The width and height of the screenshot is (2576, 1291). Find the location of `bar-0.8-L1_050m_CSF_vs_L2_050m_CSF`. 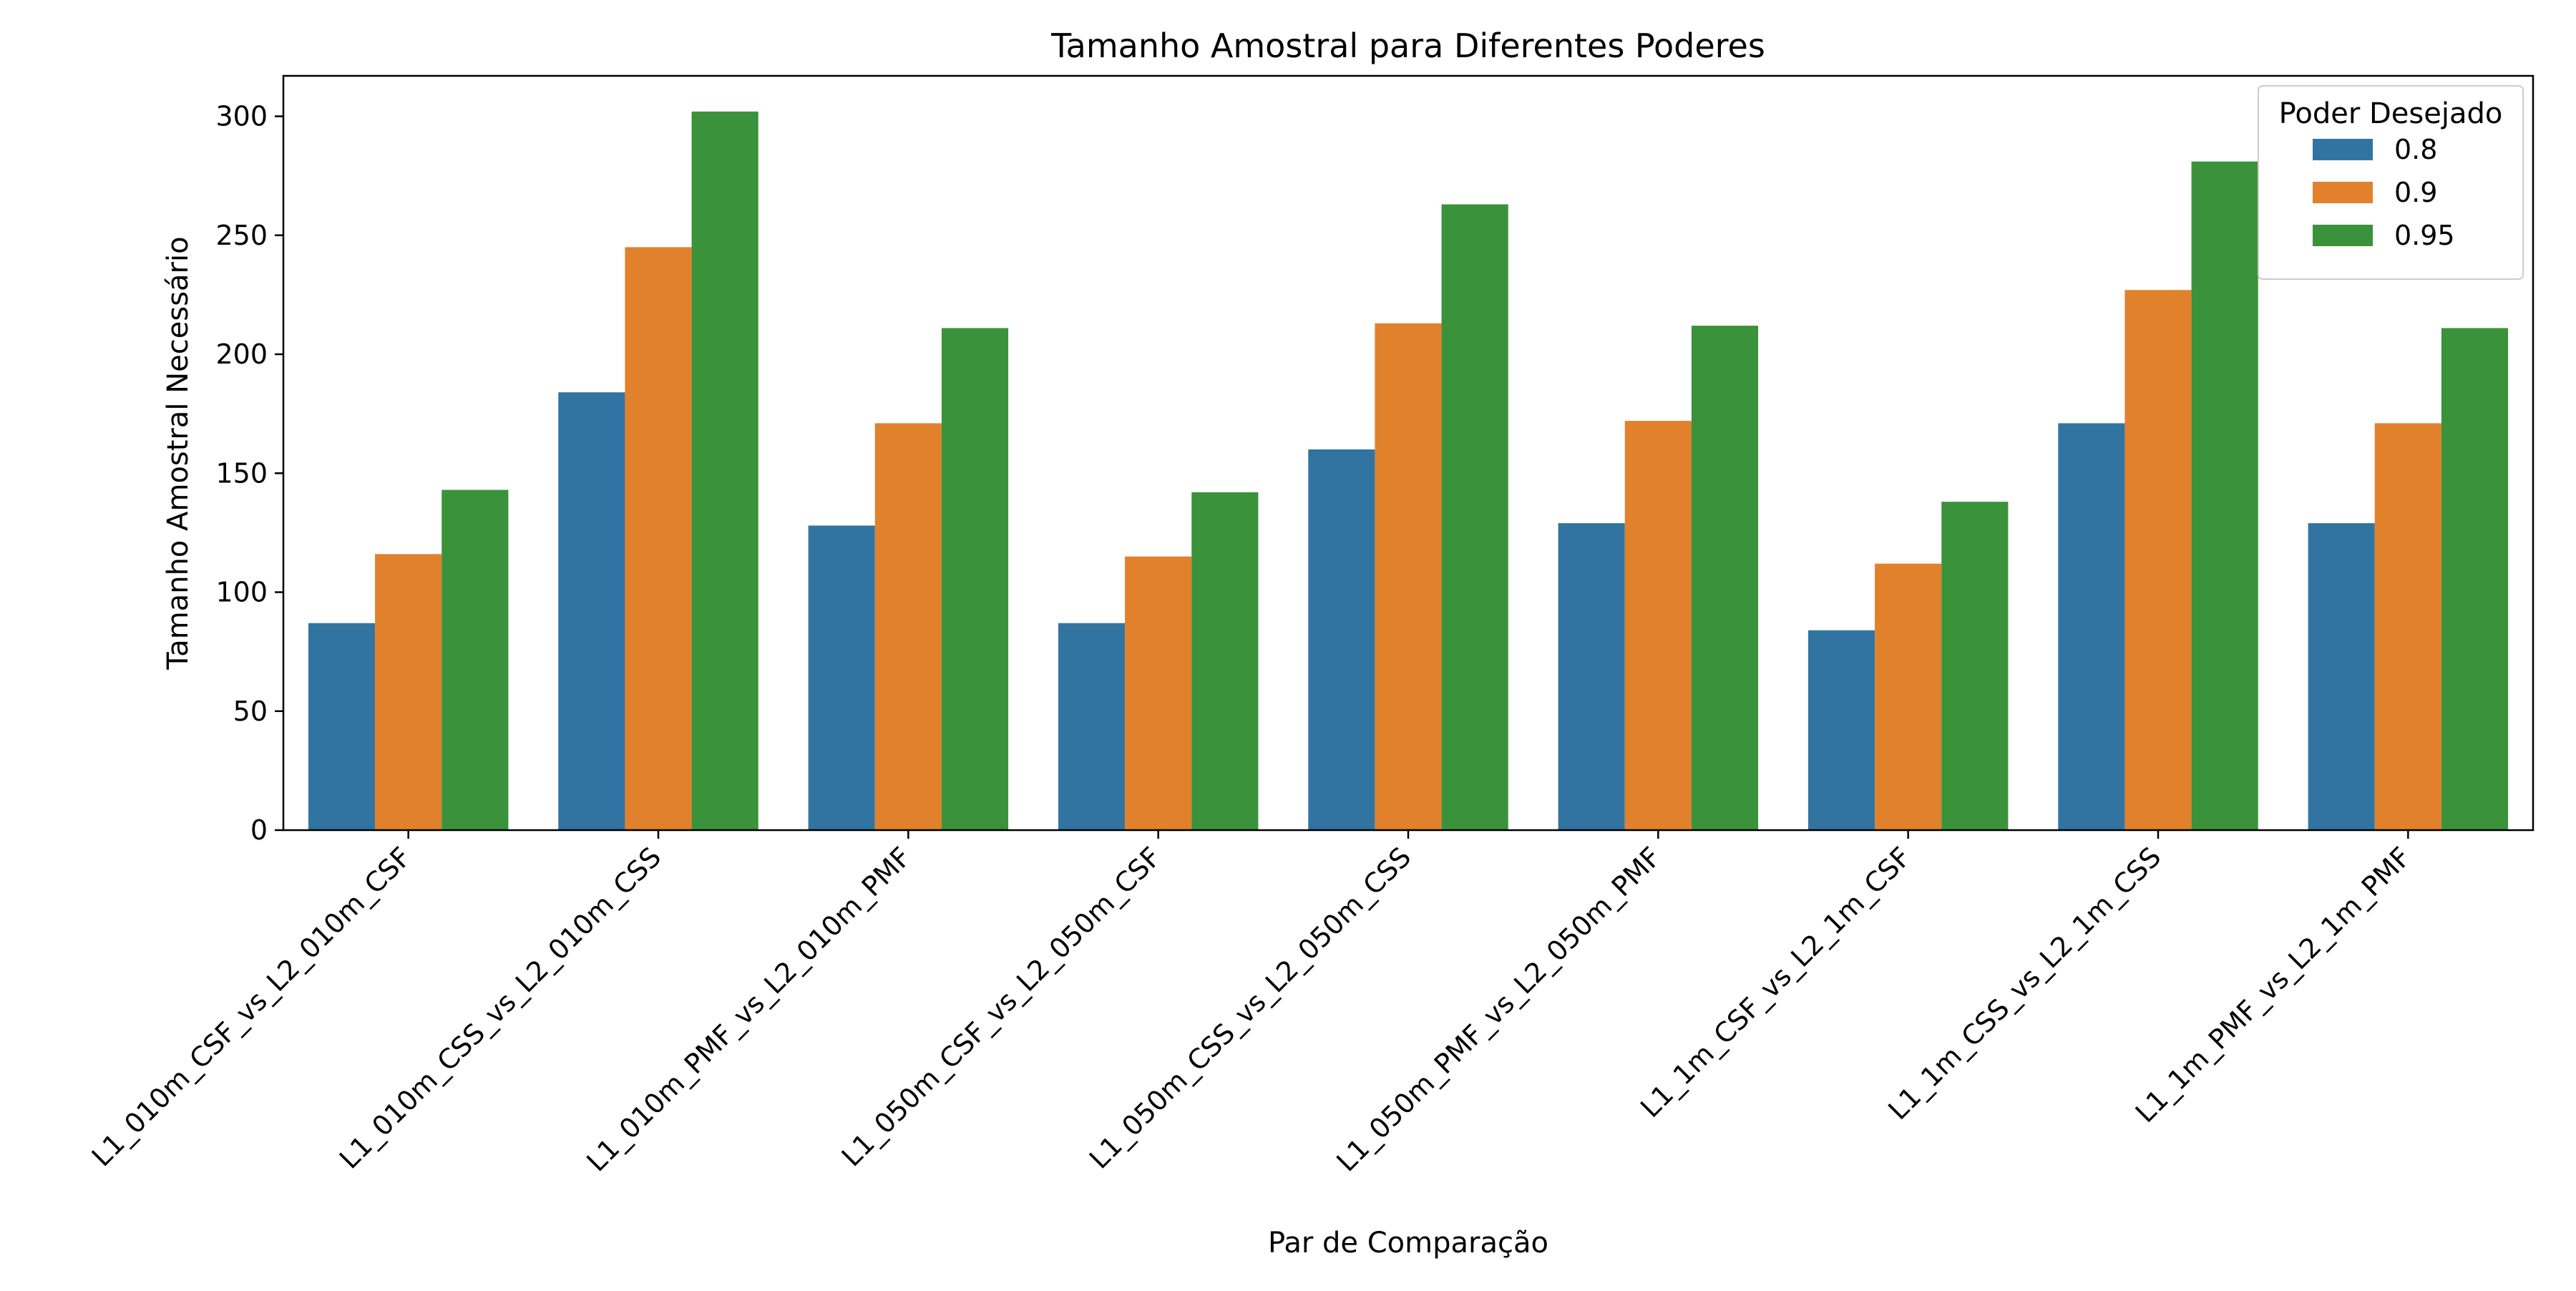

bar-0.8-L1_050m_CSF_vs_L2_050m_CSF is located at coordinates (1092, 726).